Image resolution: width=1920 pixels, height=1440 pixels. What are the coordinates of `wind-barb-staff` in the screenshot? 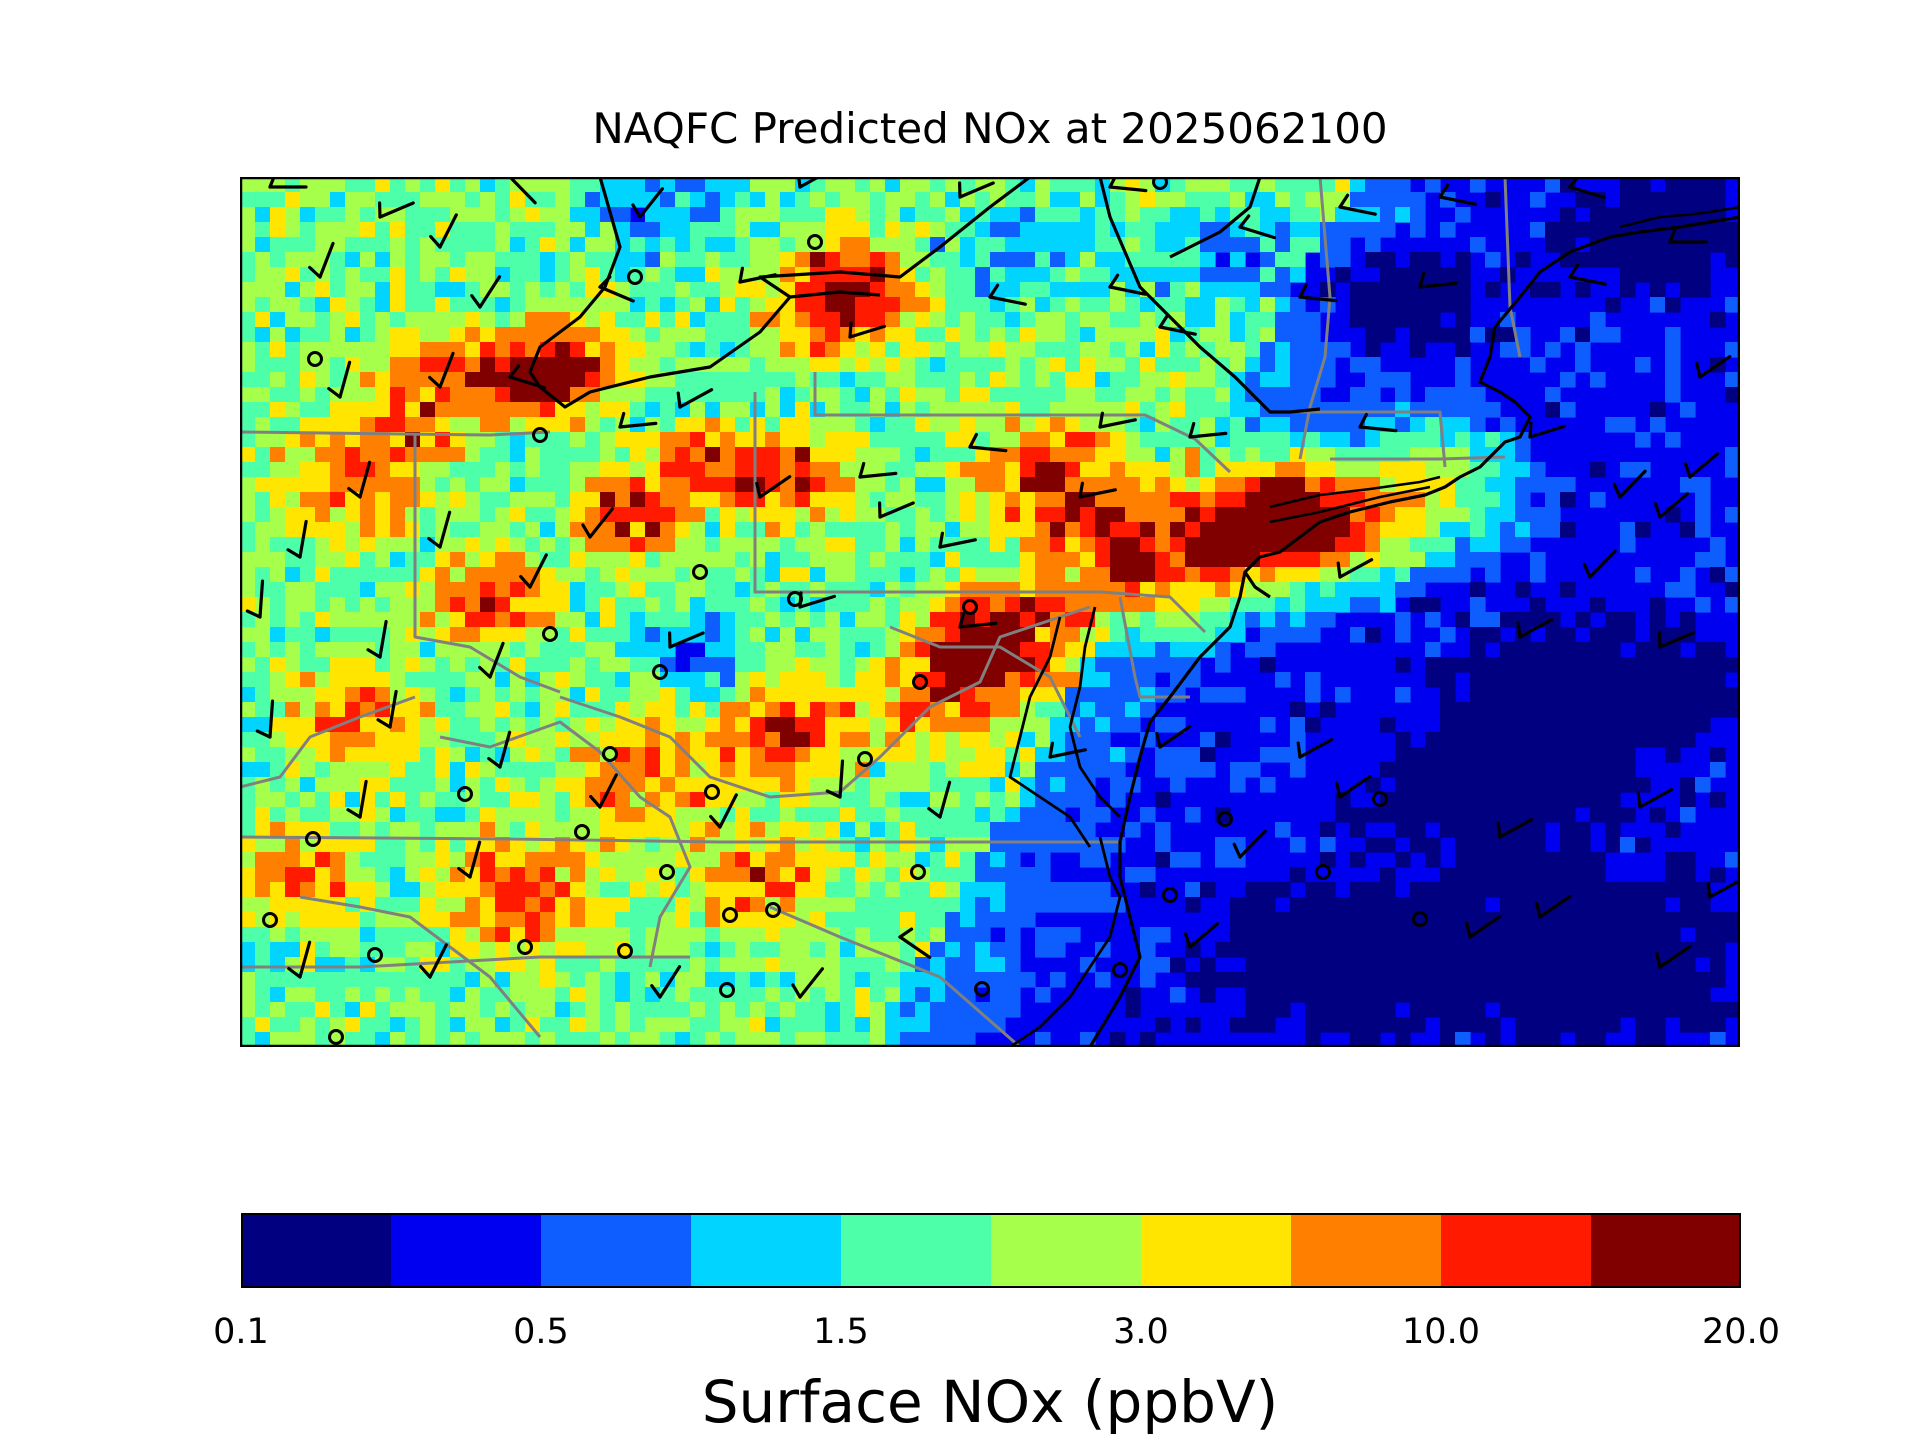 It's located at (651, 203).